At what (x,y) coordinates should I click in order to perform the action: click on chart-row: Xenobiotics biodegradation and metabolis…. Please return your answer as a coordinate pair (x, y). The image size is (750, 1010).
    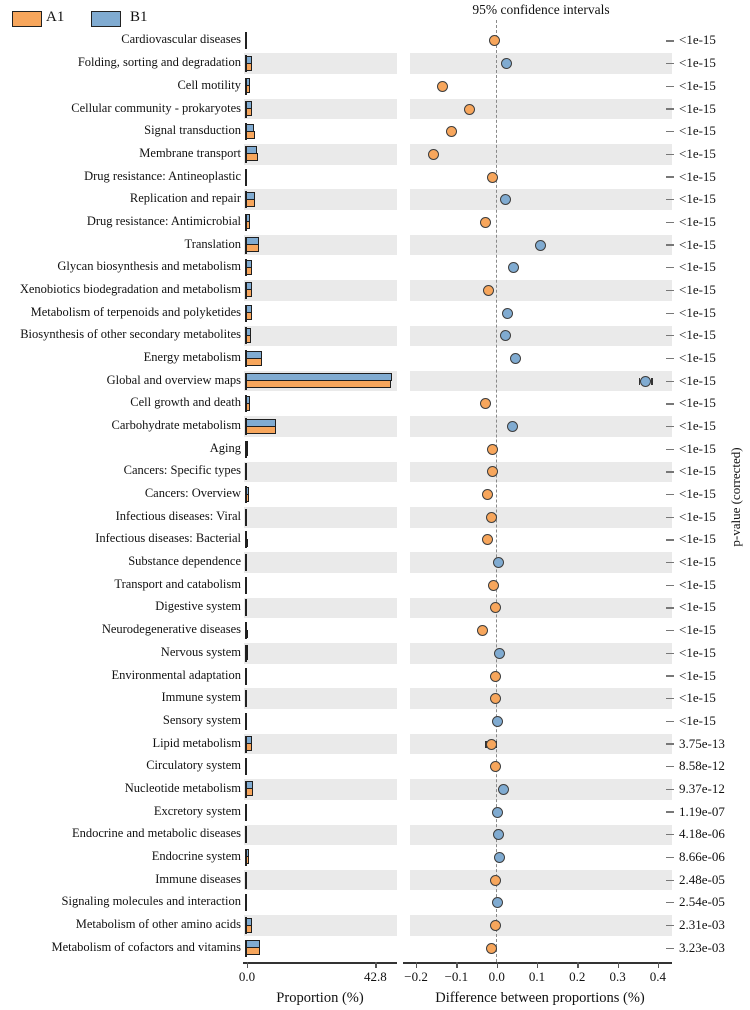
    Looking at the image, I should click on (375, 290).